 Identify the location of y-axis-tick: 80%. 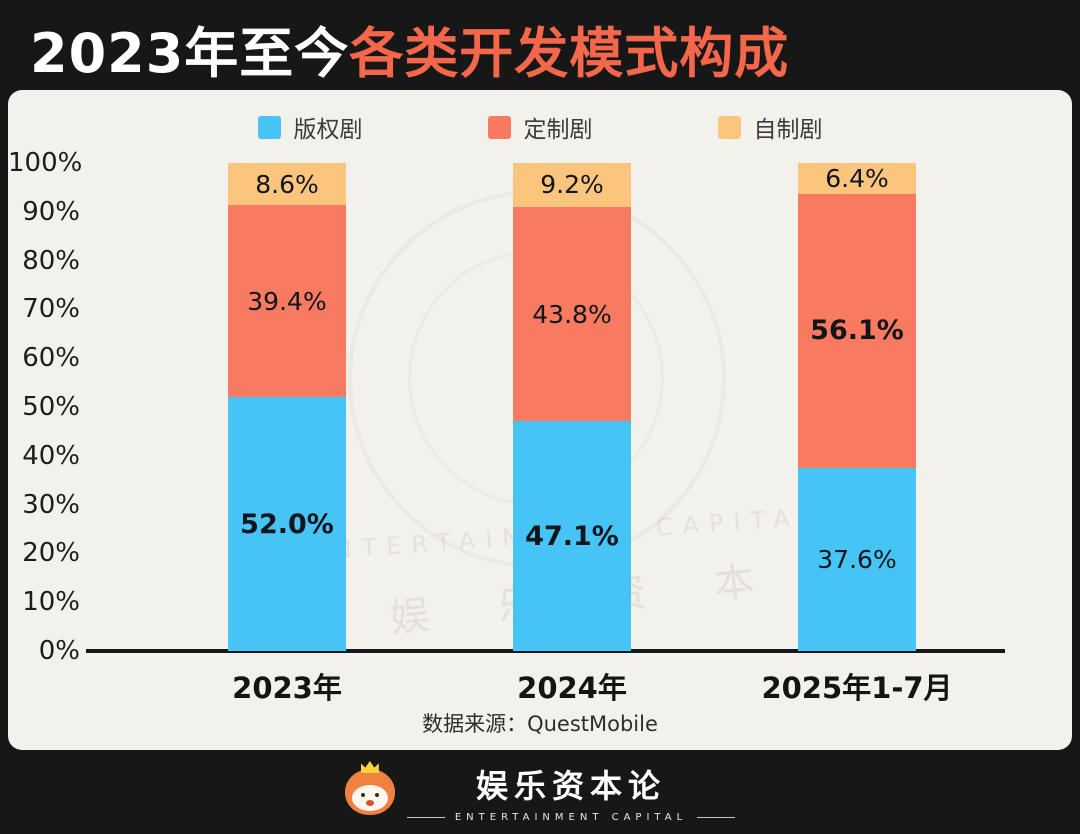
(51, 260).